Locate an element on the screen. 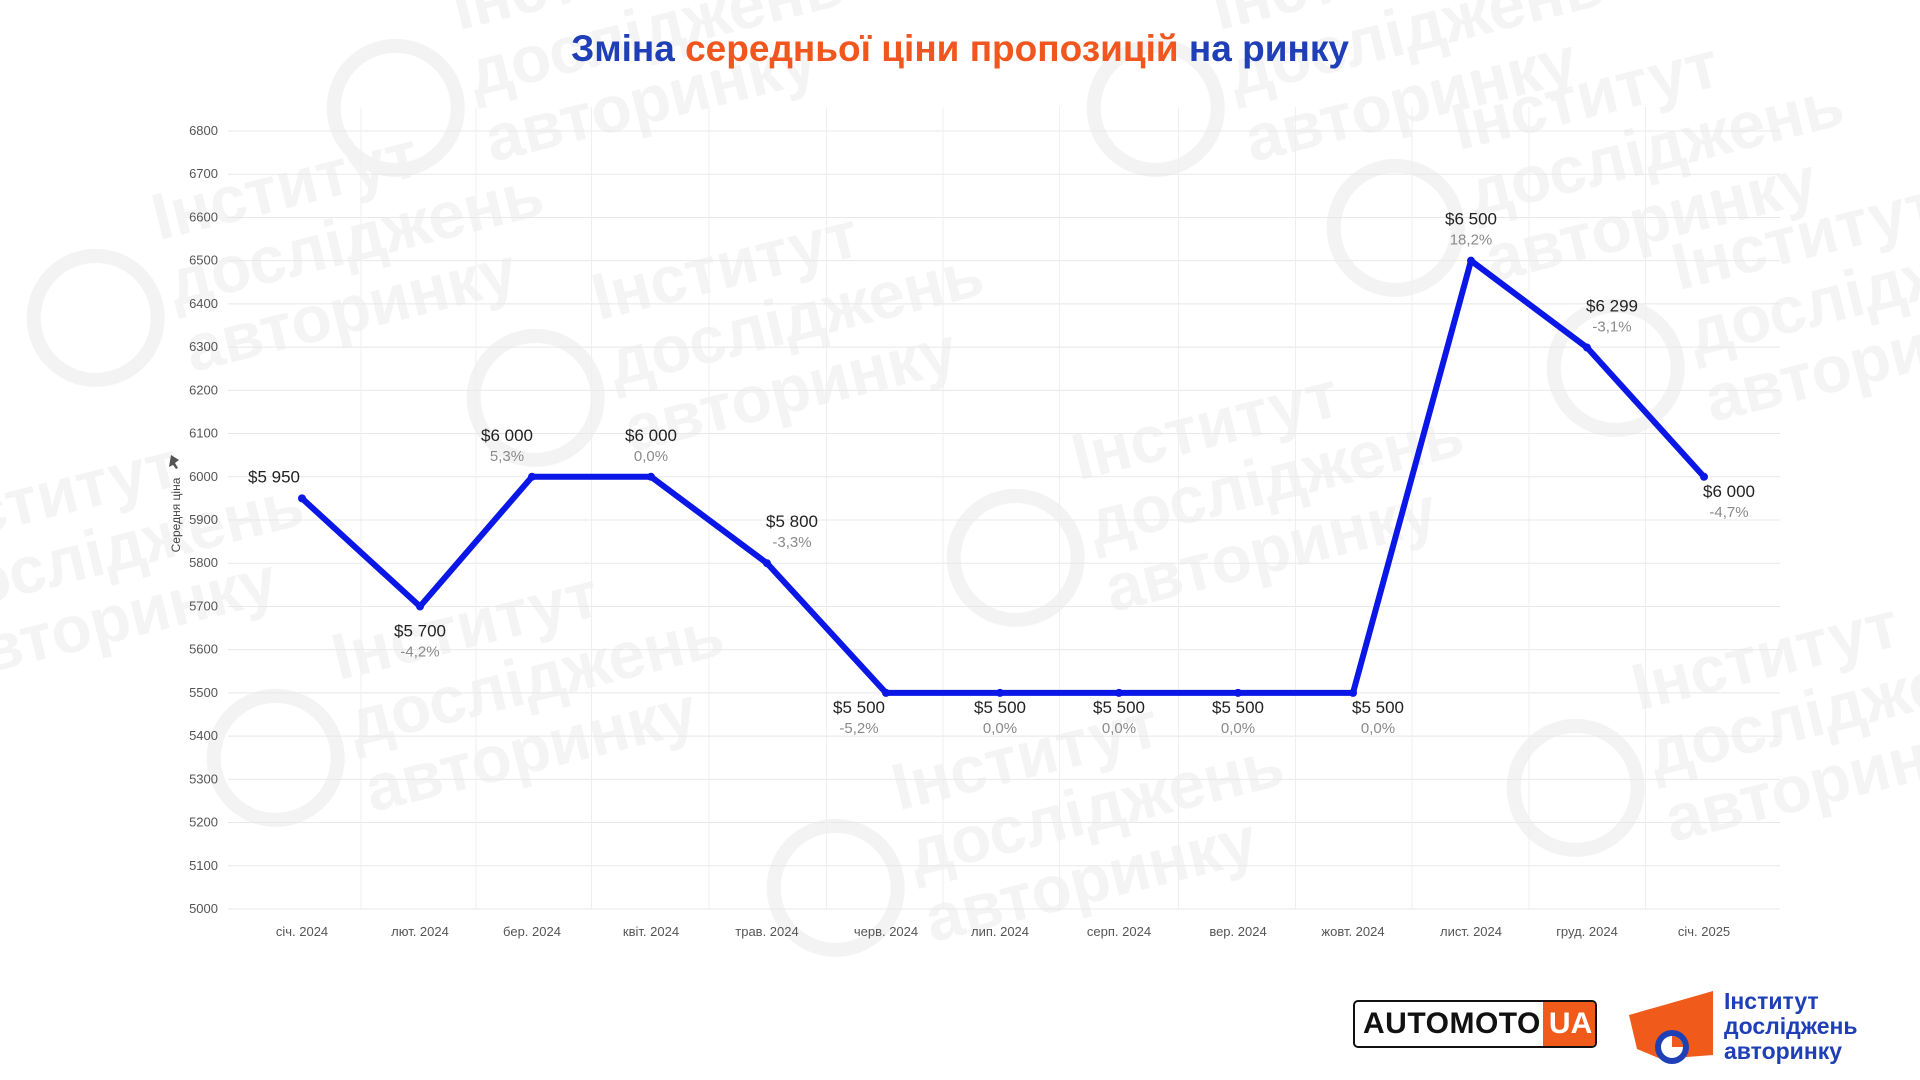 The height and width of the screenshot is (1080, 1920). institute-logo-line-3: авторинку is located at coordinates (1783, 1051).